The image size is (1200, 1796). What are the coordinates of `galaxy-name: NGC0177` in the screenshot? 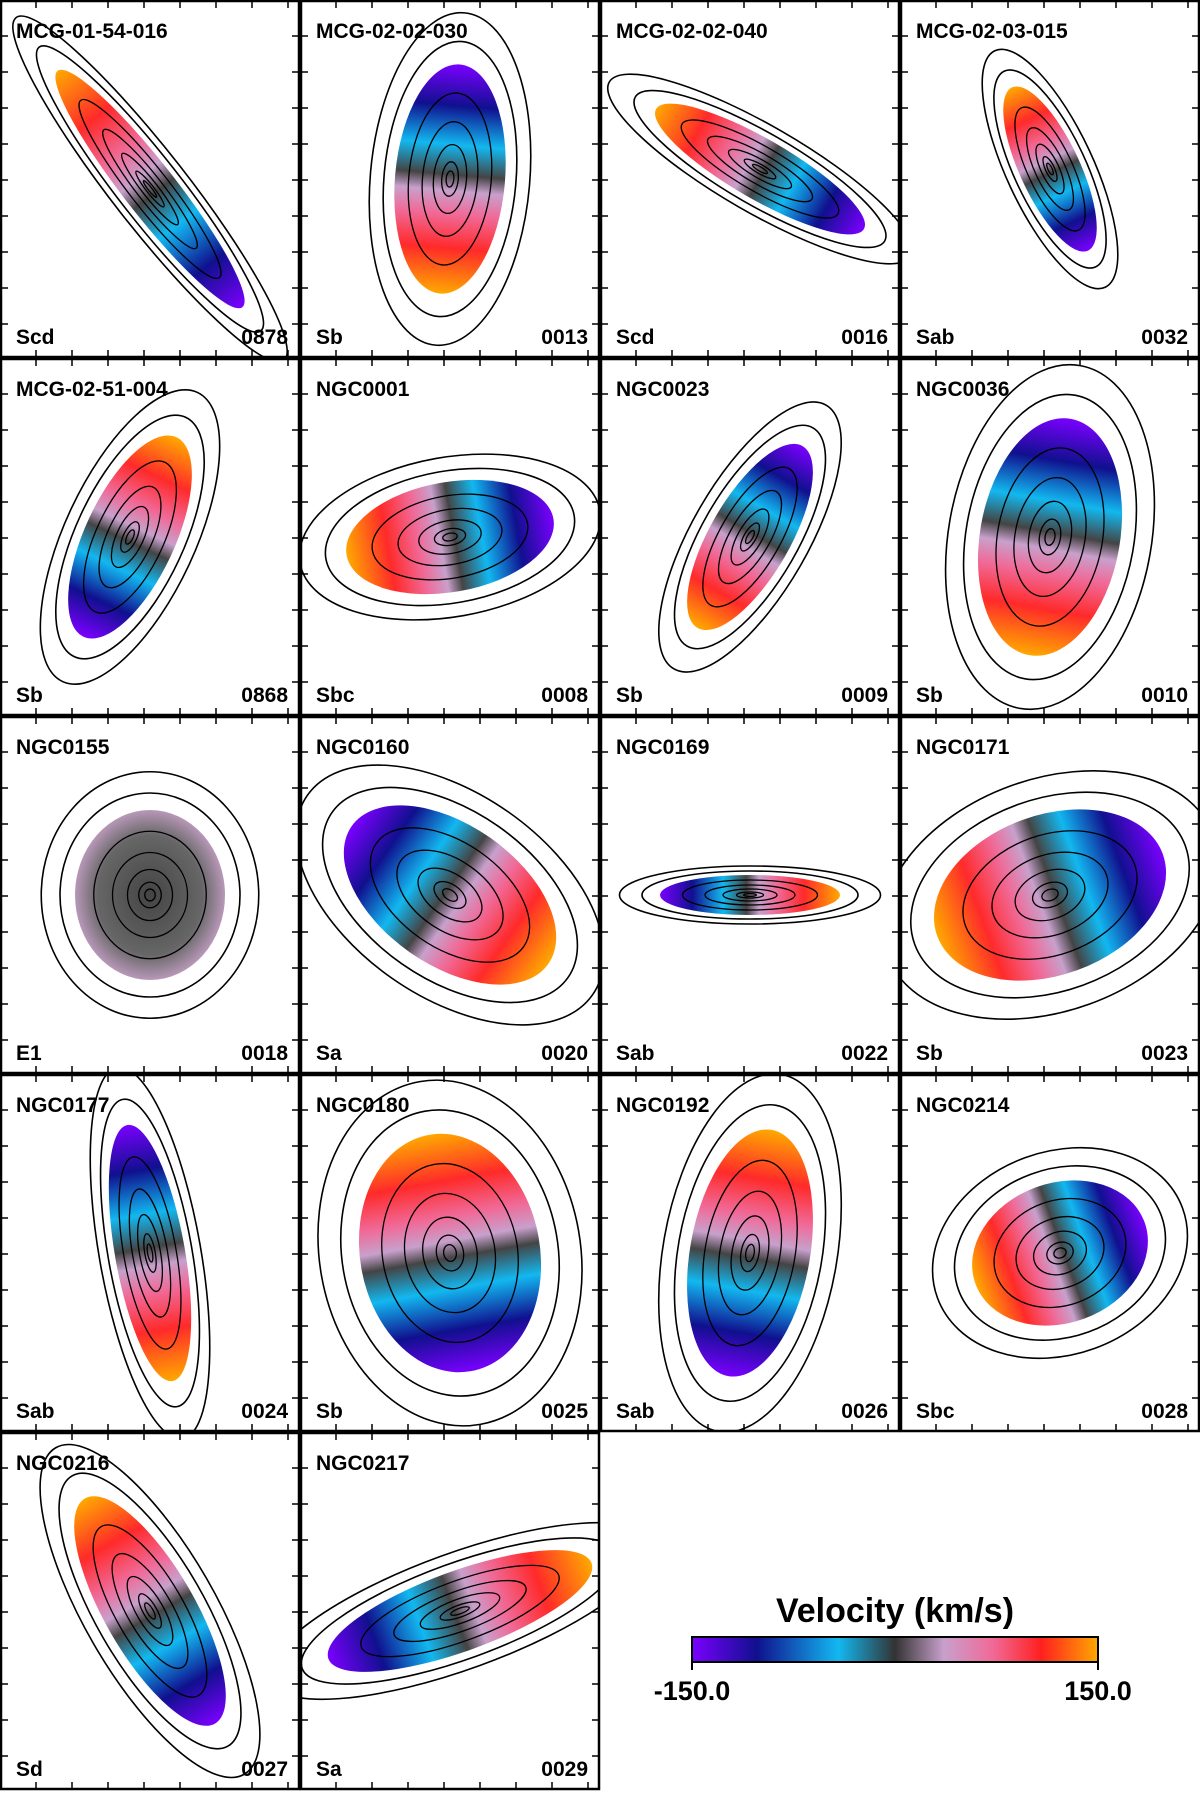 It's located at (62, 1105).